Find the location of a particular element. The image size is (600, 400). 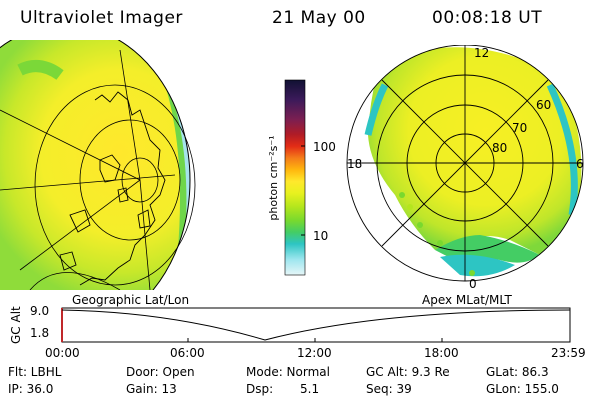

gc-alt-info: GC Alt: 9.3 Re is located at coordinates (408, 372).